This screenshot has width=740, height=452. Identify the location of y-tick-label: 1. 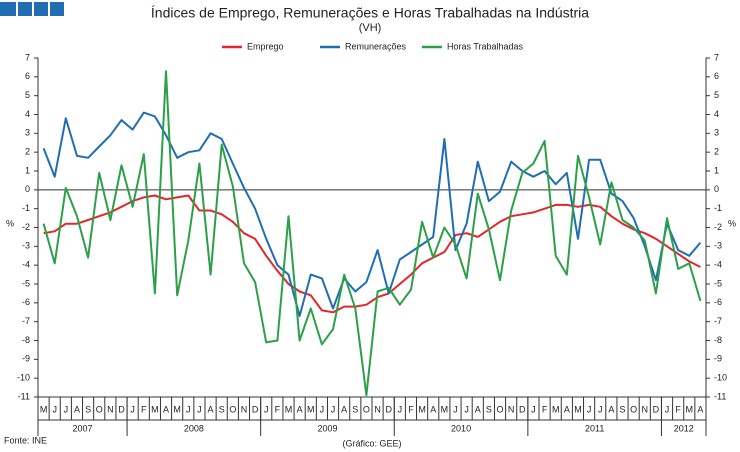
(27, 170).